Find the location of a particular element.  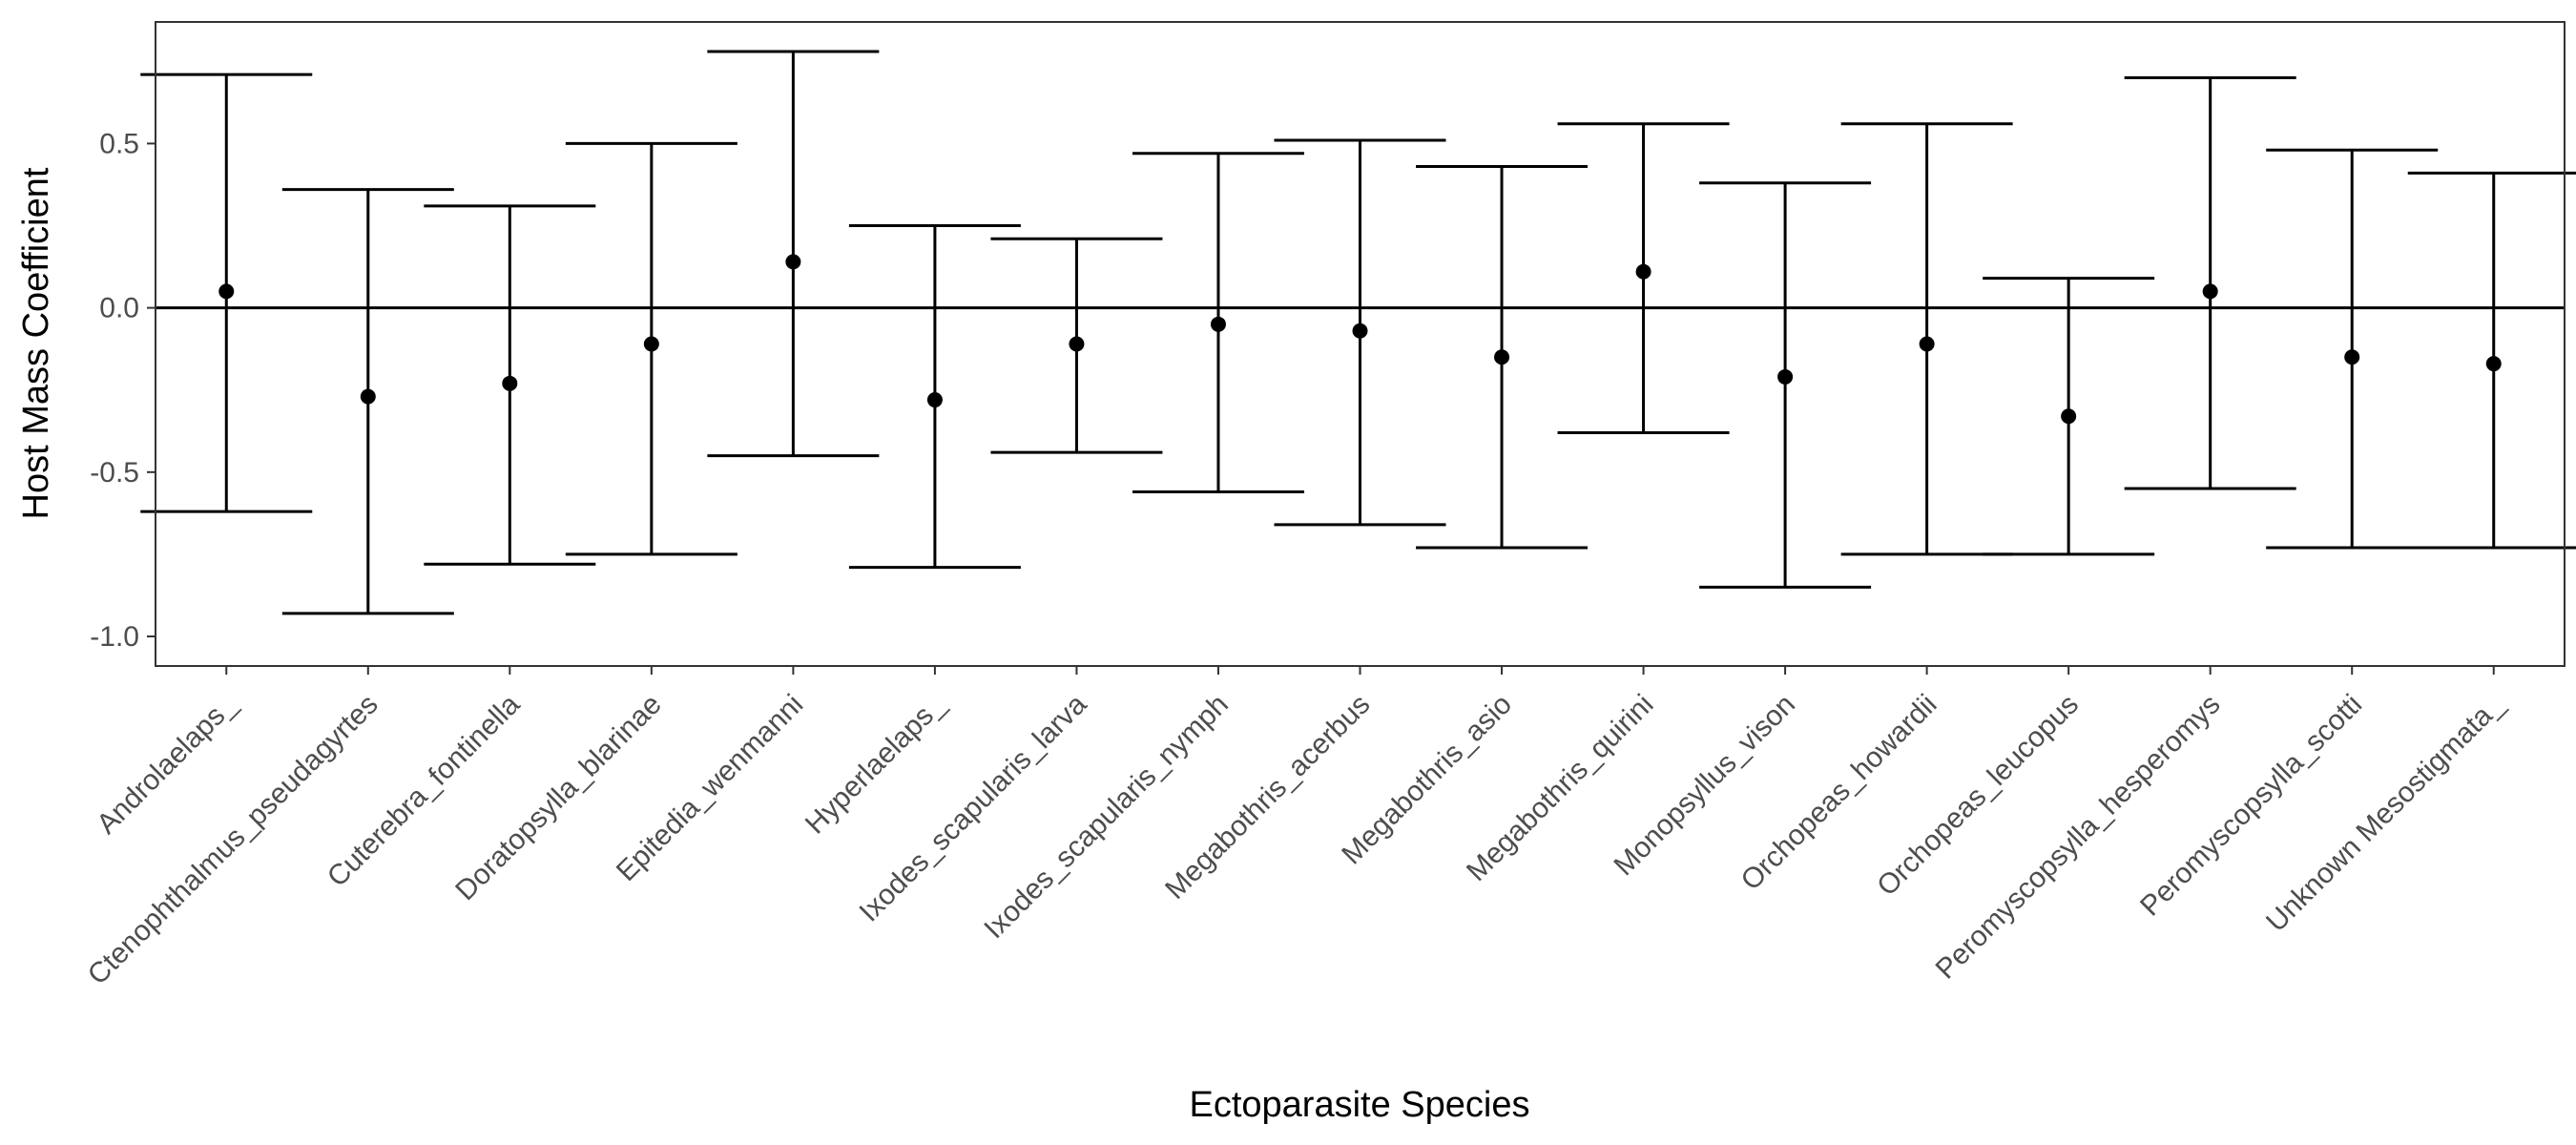

x-tick-label: Unknown Mesostigmata_ is located at coordinates (2385, 813).